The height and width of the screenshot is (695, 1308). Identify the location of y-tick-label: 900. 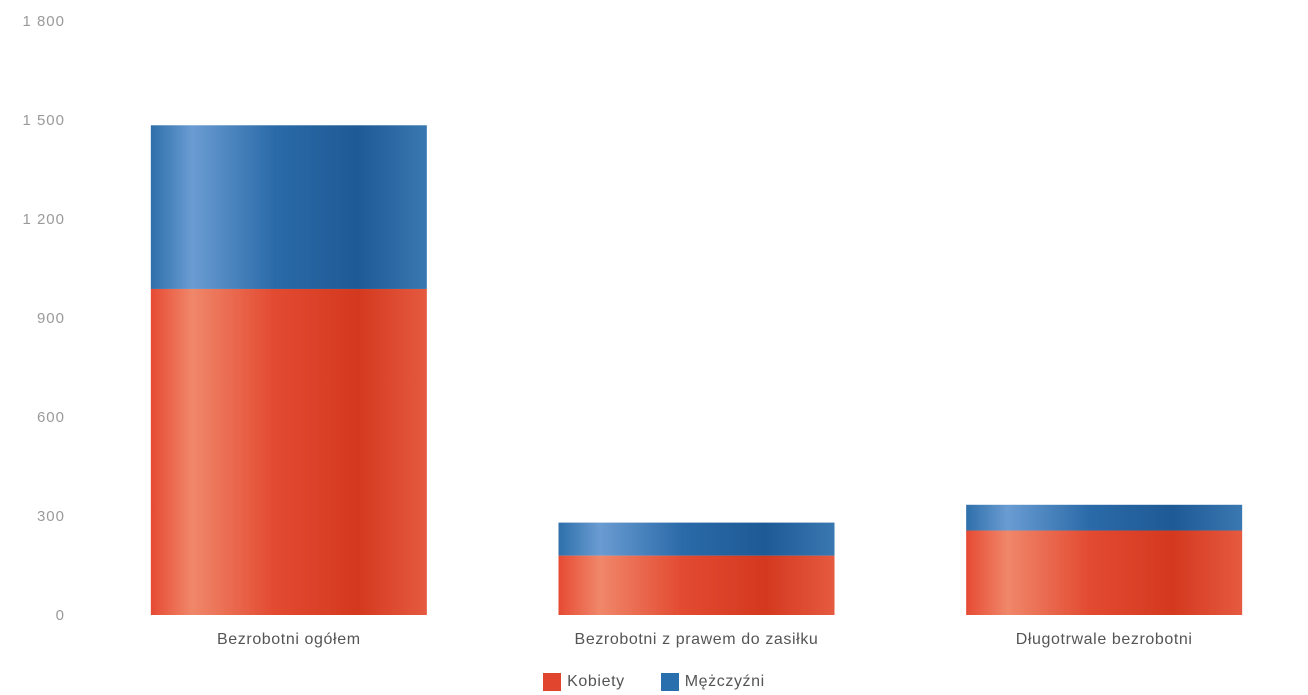
(51, 318).